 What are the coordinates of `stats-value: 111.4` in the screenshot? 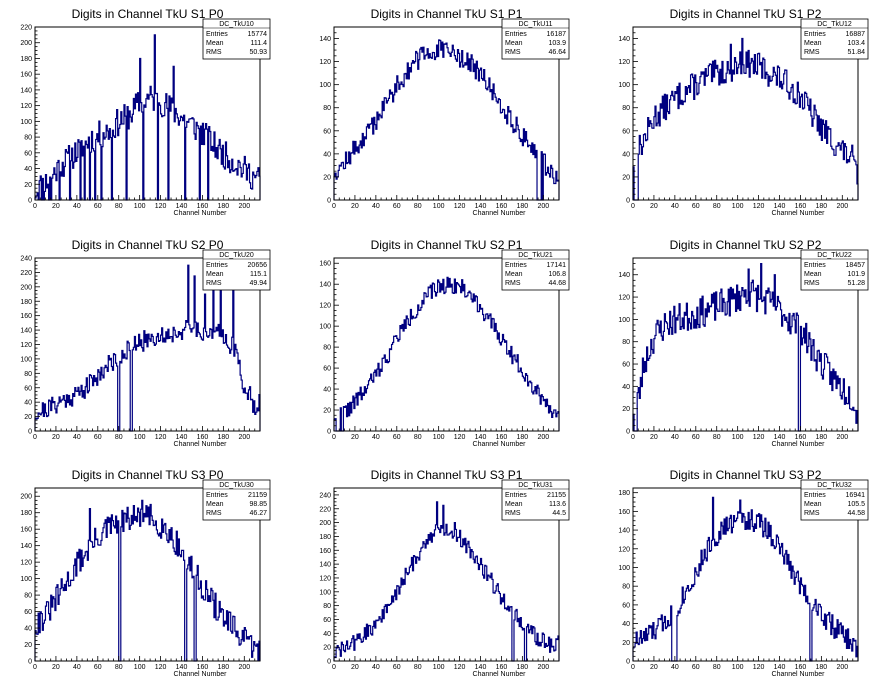 It's located at (259, 43).